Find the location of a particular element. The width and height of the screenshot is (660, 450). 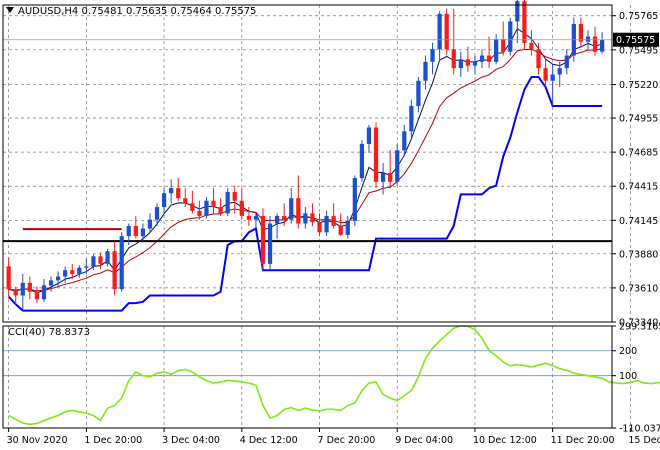

price-tick-label: 0.74685 is located at coordinates (638, 153).